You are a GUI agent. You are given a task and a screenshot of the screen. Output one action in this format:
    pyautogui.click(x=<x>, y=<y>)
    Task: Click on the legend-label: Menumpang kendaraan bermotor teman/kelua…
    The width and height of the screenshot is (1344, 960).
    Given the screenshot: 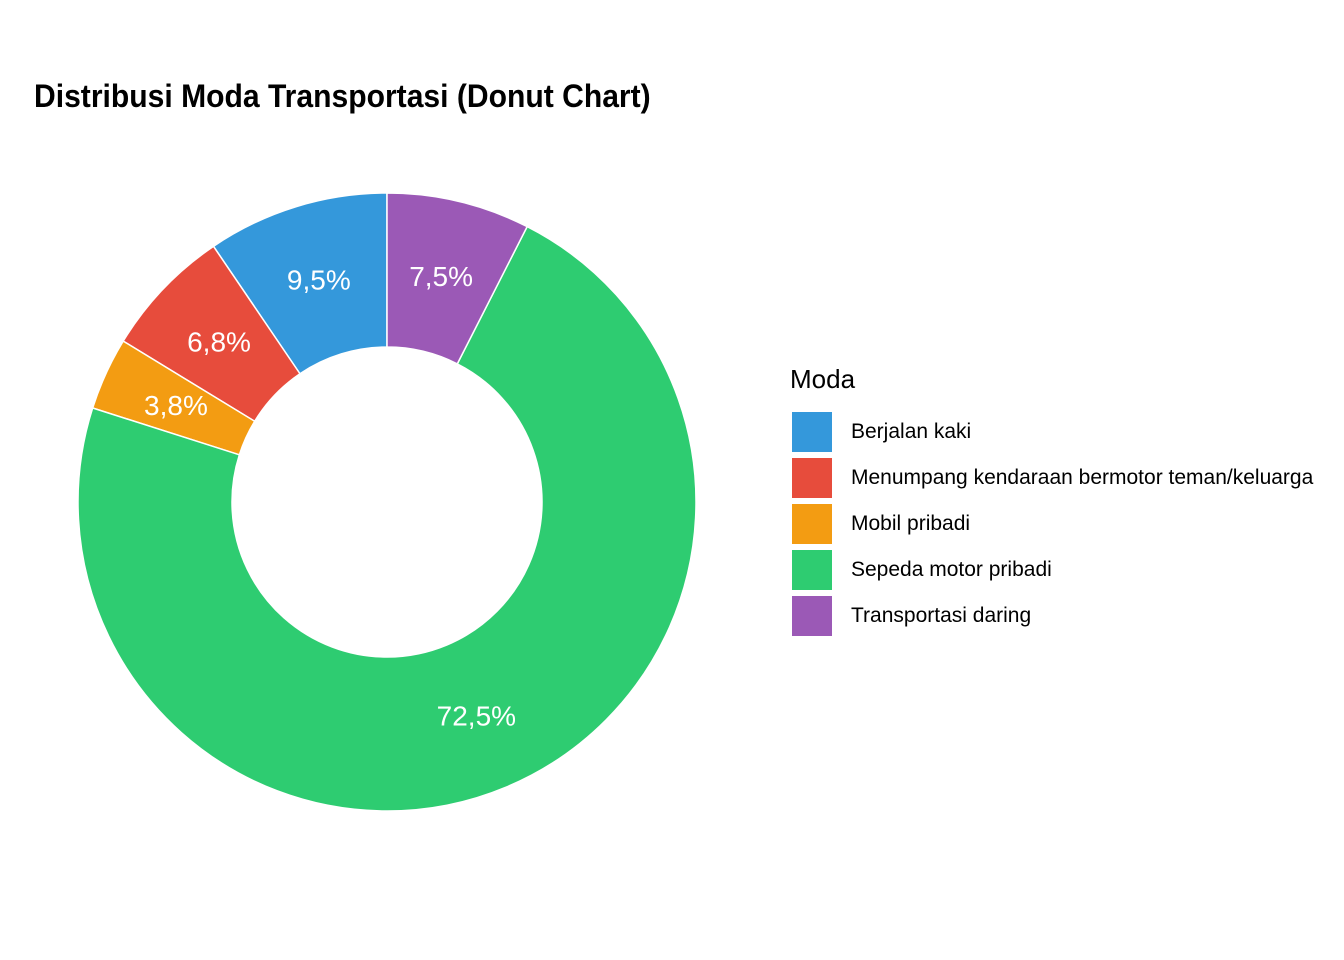 What is the action you would take?
    pyautogui.click(x=1082, y=477)
    